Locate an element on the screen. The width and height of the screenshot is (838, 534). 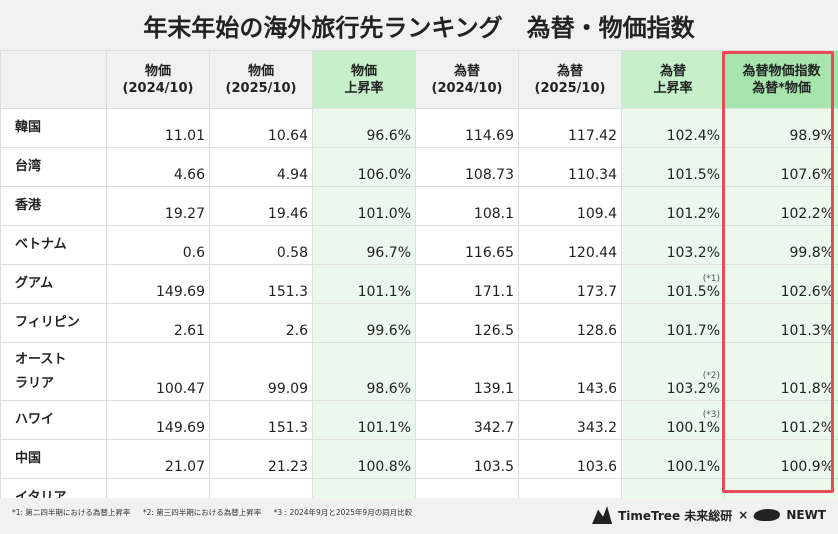
cell-fx-price-index: 101.3% is located at coordinates (781, 323).